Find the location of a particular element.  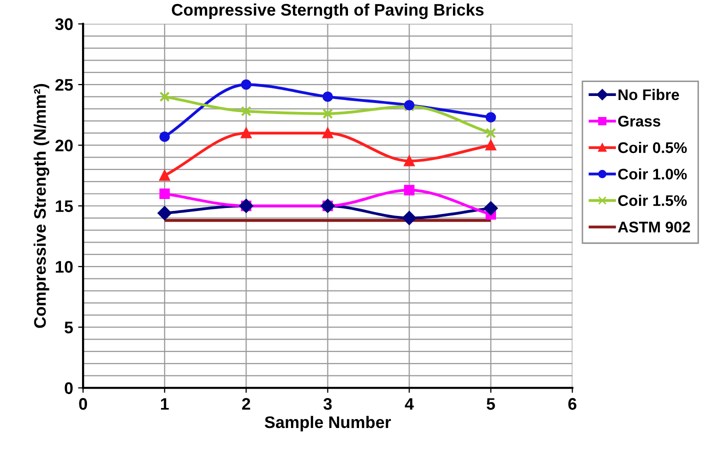

legend-label: Grass is located at coordinates (639, 121).